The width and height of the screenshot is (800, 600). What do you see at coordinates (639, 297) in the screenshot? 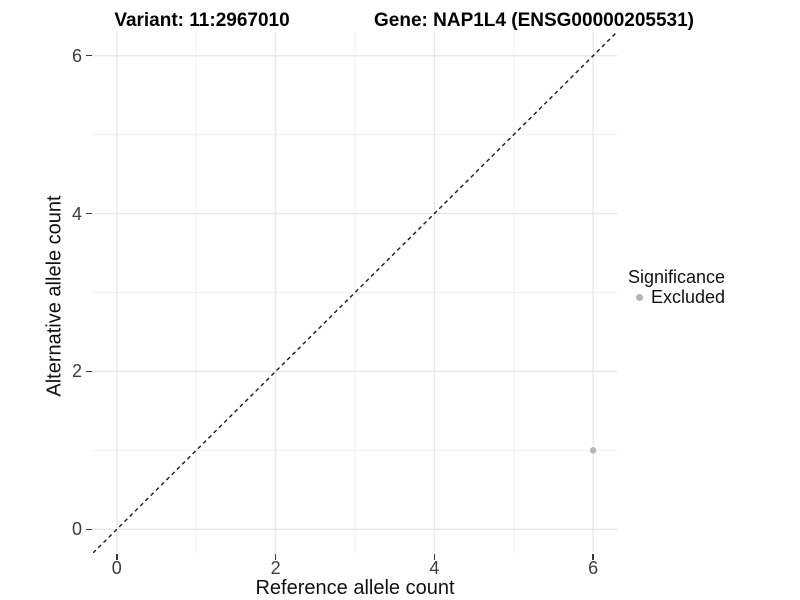
I see `legend-point-swatch` at bounding box center [639, 297].